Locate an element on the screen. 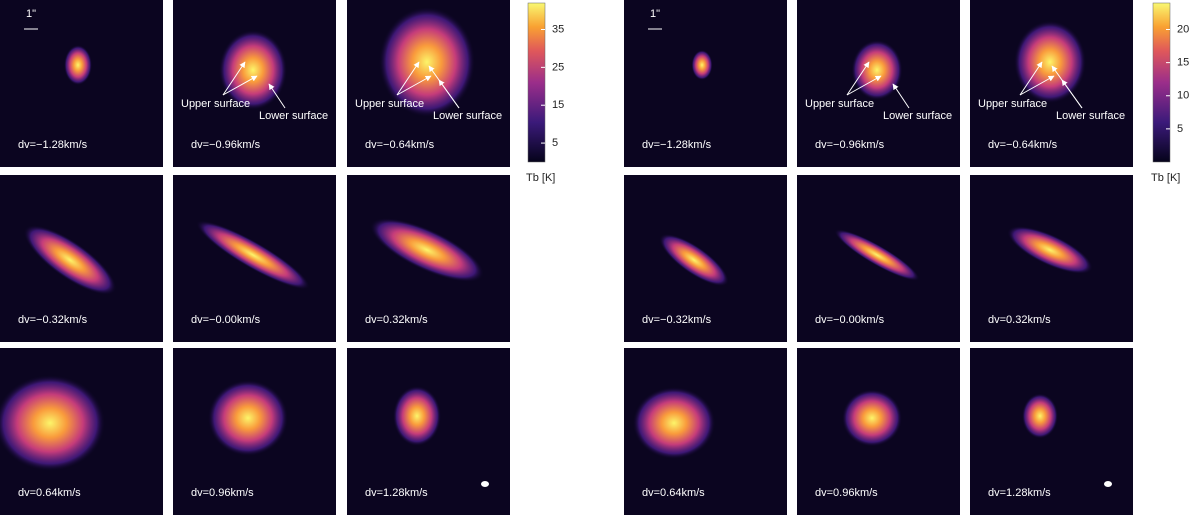  colorbar-tick-label: 25 is located at coordinates (558, 67).